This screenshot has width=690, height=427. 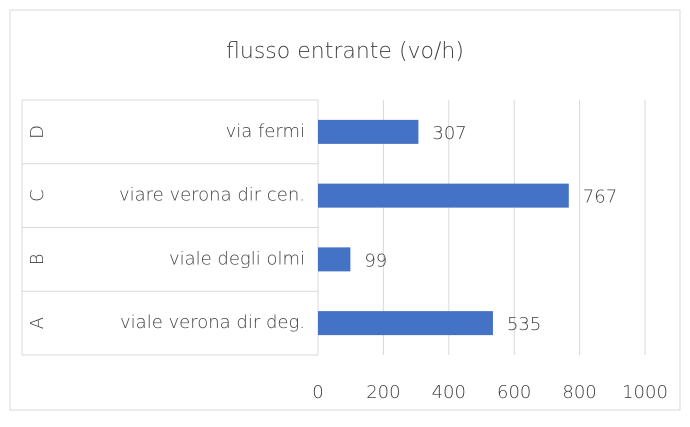 I want to click on data-label: 535, so click(x=524, y=324).